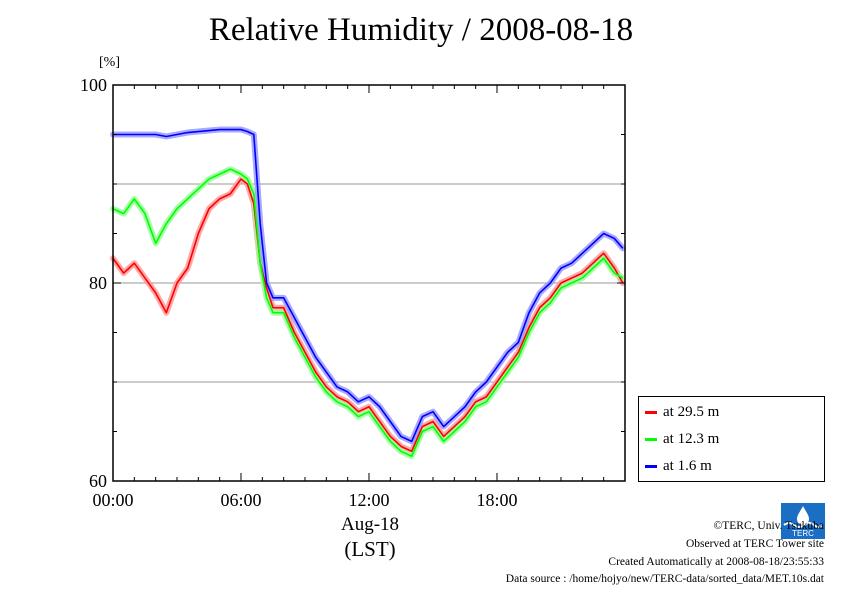 Image resolution: width=842 pixels, height=595 pixels. Describe the element at coordinates (687, 465) in the screenshot. I see `legend-label: at 1.6 m` at that location.